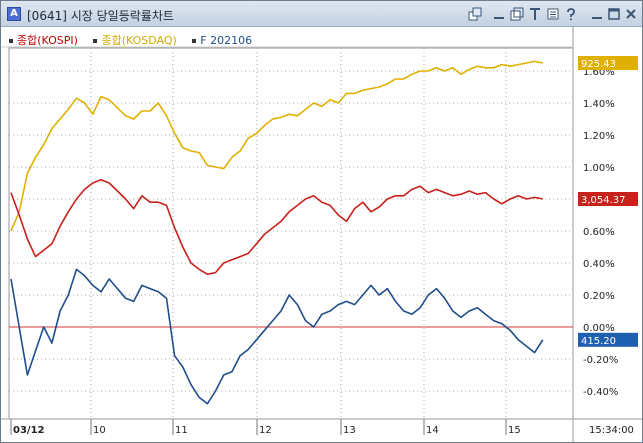 The width and height of the screenshot is (643, 443). What do you see at coordinates (517, 14) in the screenshot?
I see `copy-icon` at bounding box center [517, 14].